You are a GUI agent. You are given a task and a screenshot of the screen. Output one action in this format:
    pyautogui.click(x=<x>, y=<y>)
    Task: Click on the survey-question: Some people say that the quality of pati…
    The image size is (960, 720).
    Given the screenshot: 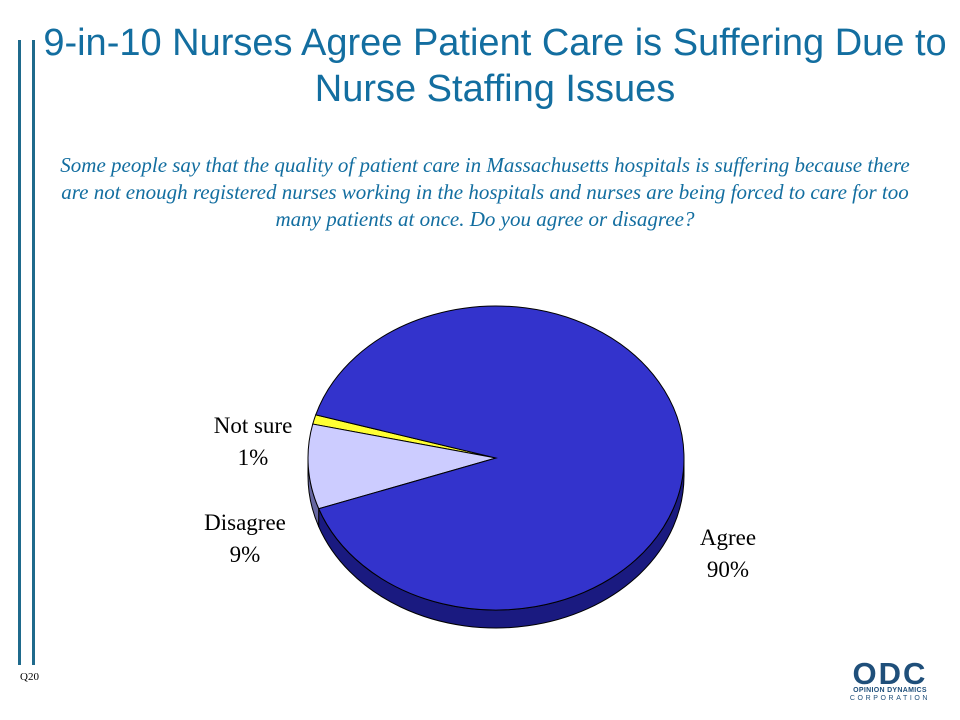 What is the action you would take?
    pyautogui.click(x=485, y=192)
    